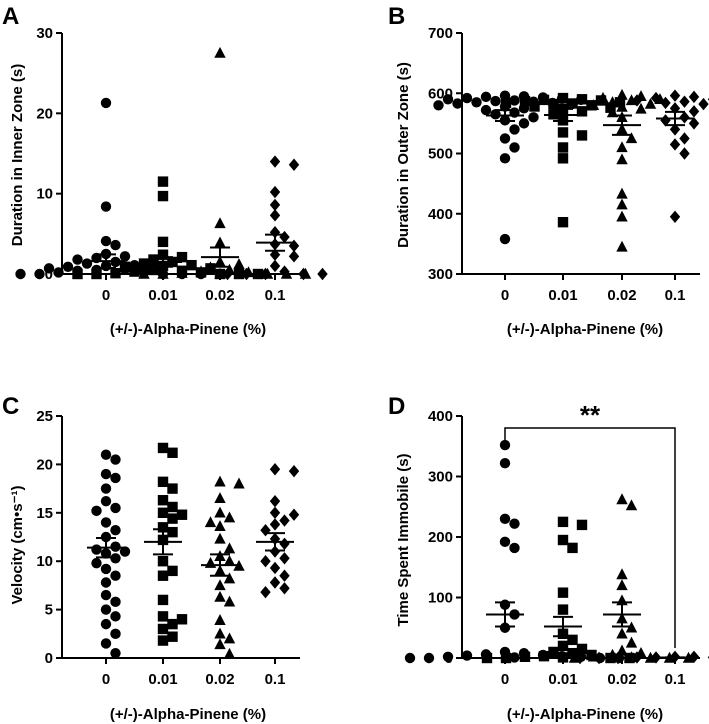 Image resolution: width=709 pixels, height=724 pixels. What do you see at coordinates (10, 406) in the screenshot?
I see `panel-letter: C` at bounding box center [10, 406].